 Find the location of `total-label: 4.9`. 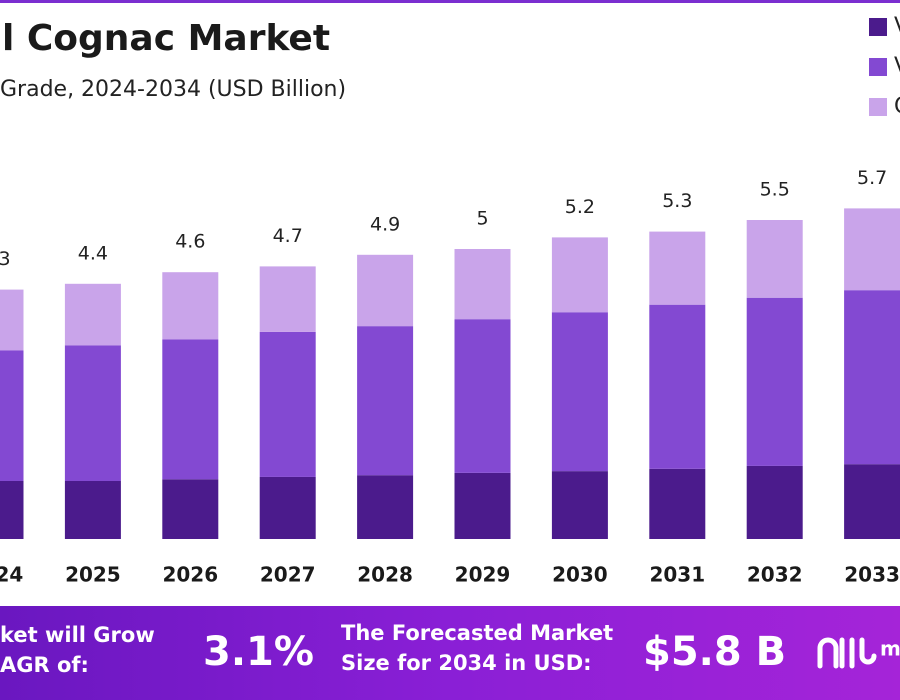

total-label: 4.9 is located at coordinates (385, 224).